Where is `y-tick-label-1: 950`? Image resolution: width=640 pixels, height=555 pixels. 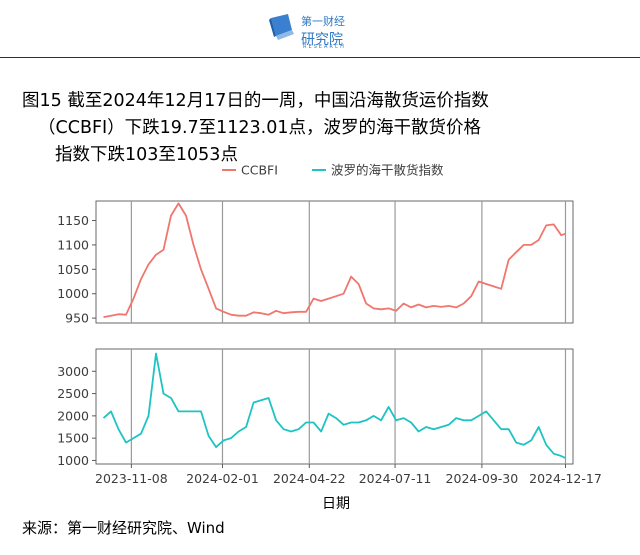
y-tick-label-1: 950 is located at coordinates (77, 318).